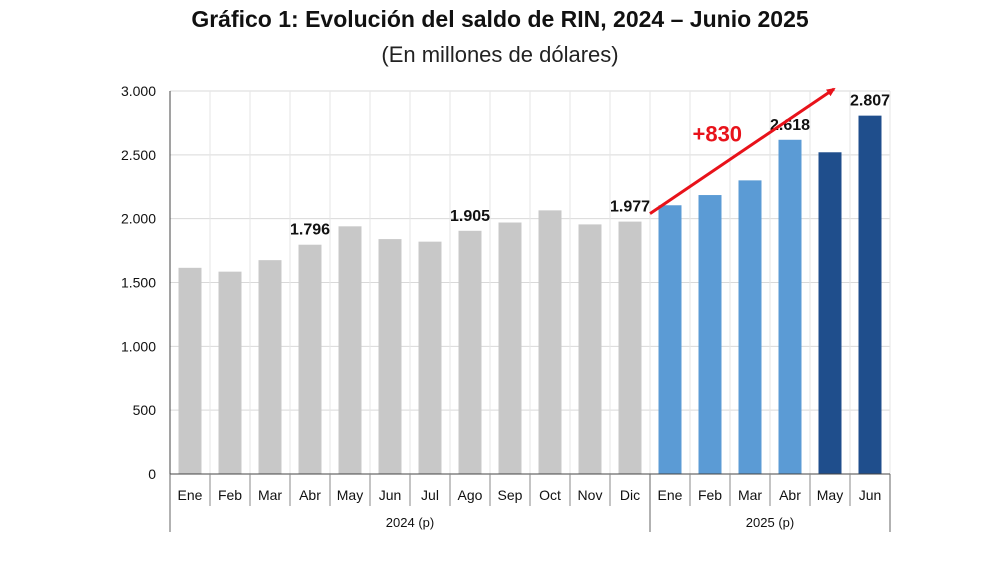 Image resolution: width=1000 pixels, height=563 pixels. Describe the element at coordinates (870, 101) in the screenshot. I see `data-label: 2.807` at that location.